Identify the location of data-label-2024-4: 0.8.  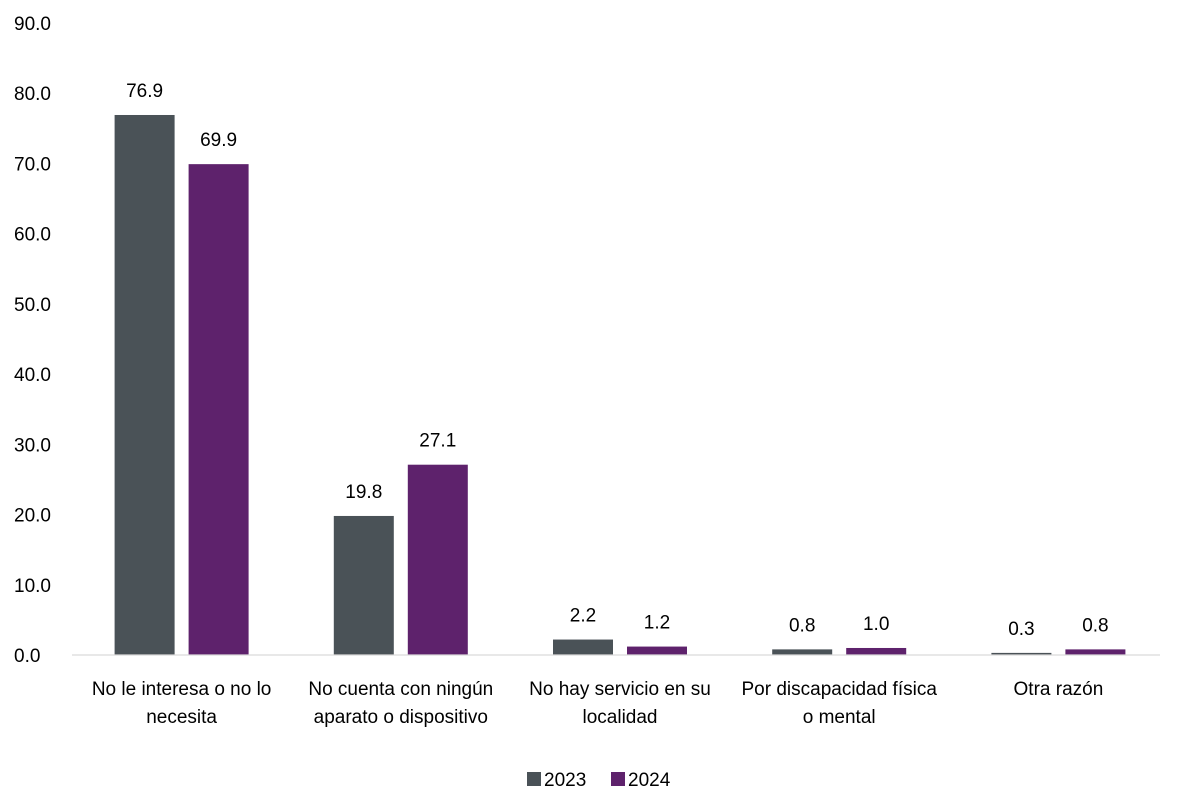
(1095, 625).